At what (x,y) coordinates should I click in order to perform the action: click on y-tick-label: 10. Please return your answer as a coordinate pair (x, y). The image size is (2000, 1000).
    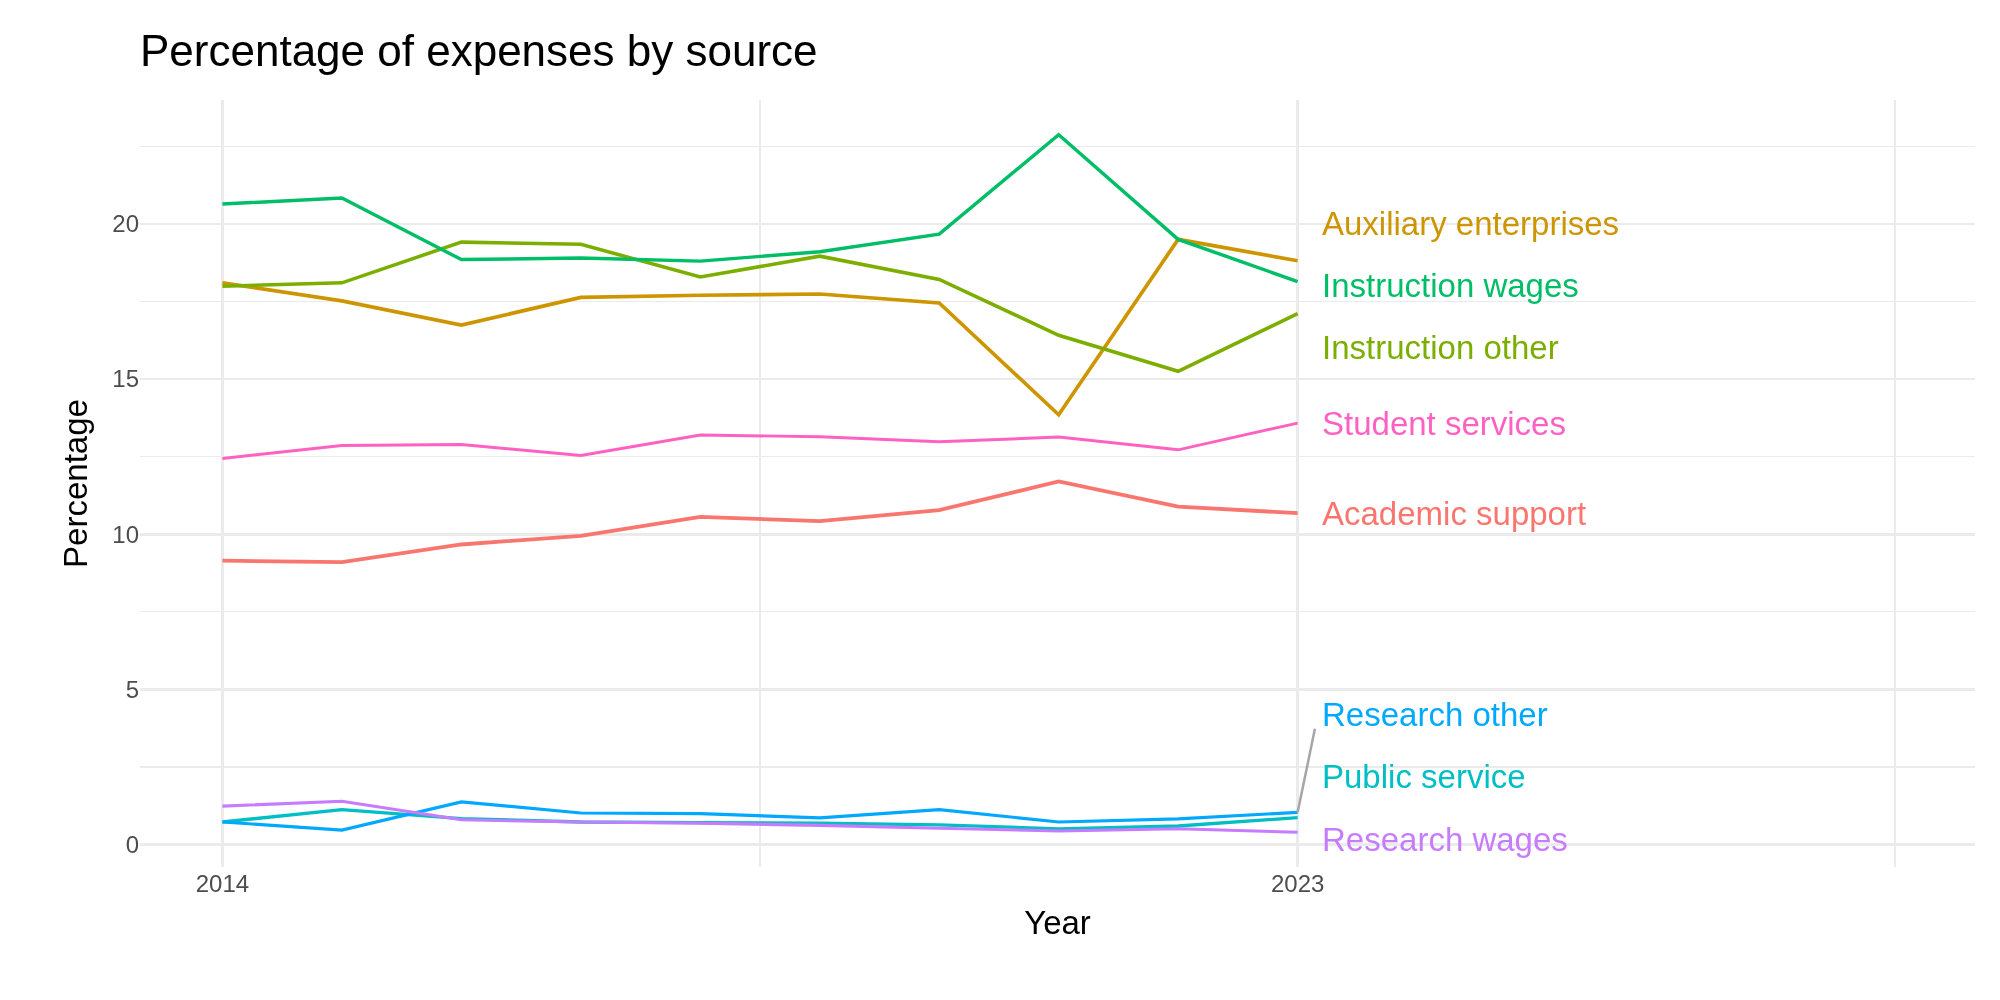
    Looking at the image, I should click on (125, 534).